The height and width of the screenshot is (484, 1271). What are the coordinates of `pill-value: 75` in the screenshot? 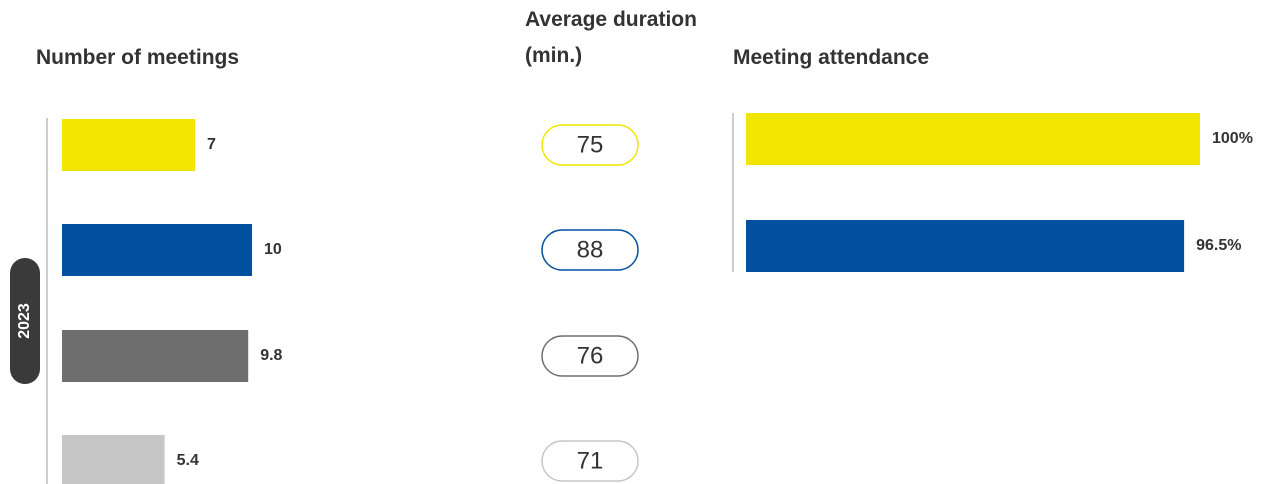 It's located at (590, 144).